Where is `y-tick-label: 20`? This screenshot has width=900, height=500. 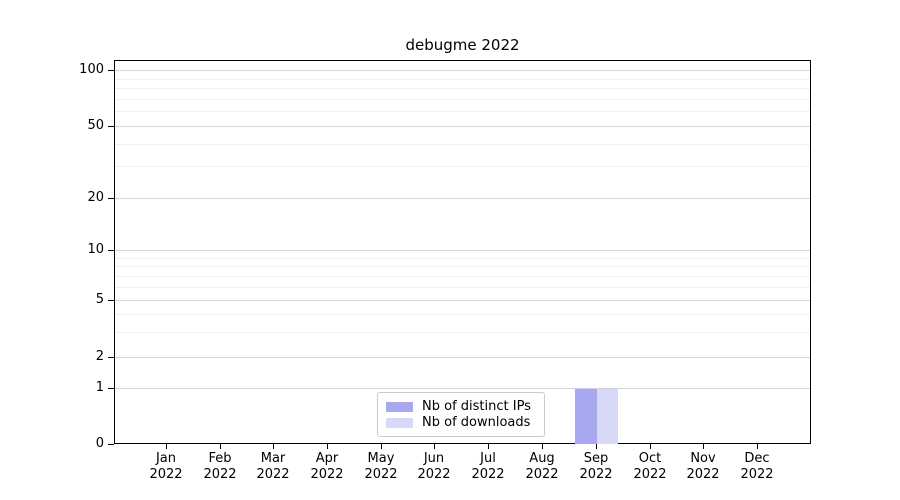
y-tick-label: 20 is located at coordinates (95, 197).